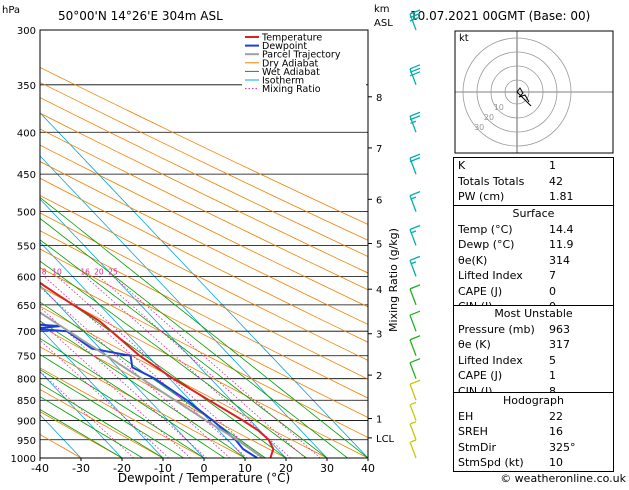 This screenshot has height=490, width=629. What do you see at coordinates (99, 271) in the screenshot?
I see `mixing-ratio-label: 20` at bounding box center [99, 271].